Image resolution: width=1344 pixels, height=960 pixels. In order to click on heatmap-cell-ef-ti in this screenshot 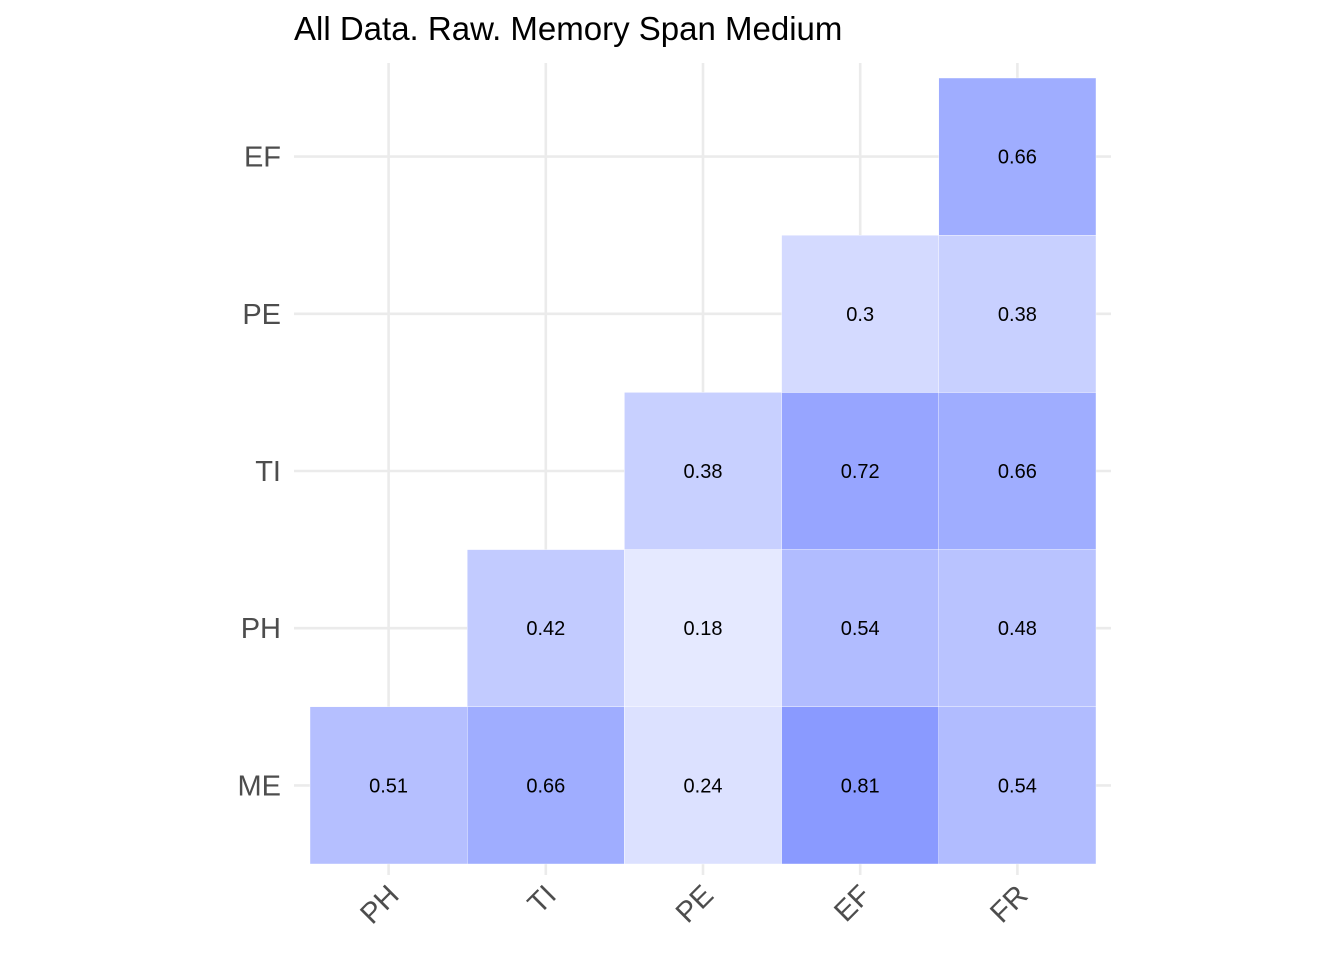, I will do `click(860, 471)`.